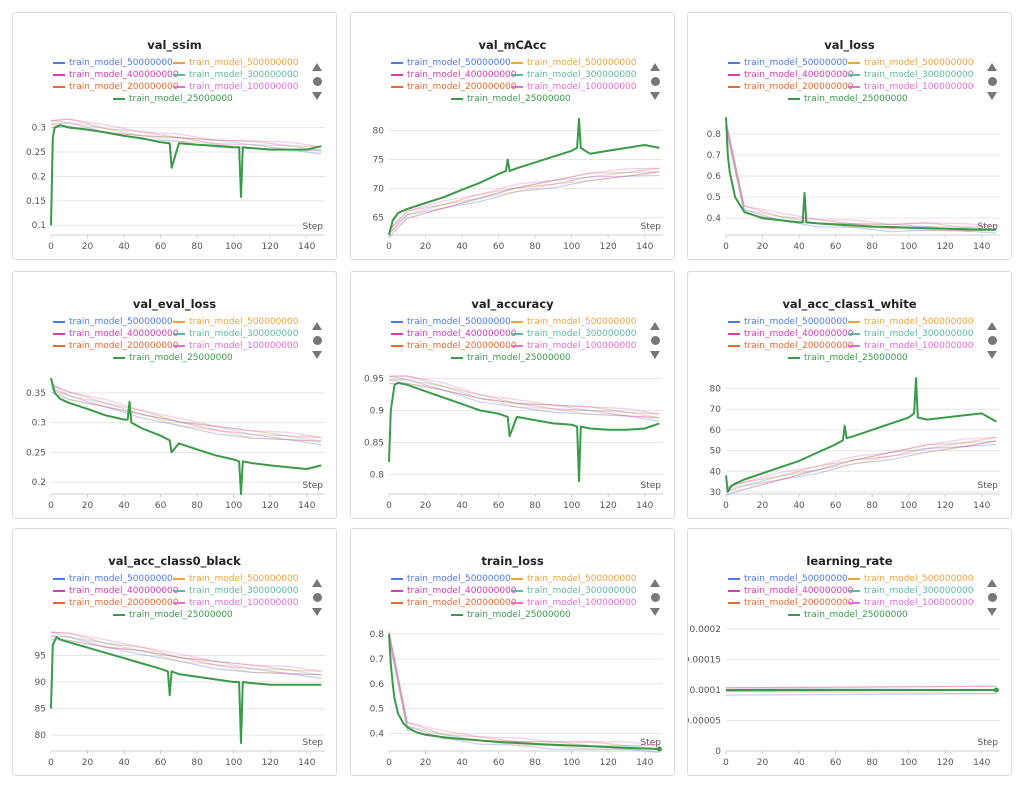  I want to click on line-chart: 80 85 90 95 0 20 40 60 80 100 120 140 Step, so click(175, 652).